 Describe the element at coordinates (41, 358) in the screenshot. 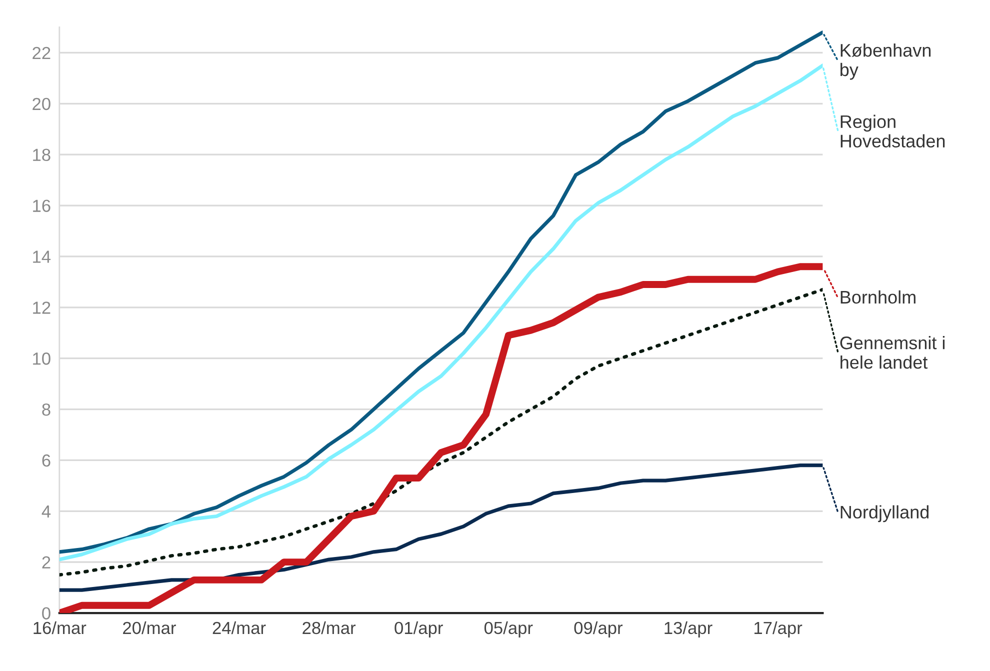

I see `y-tick-label: 10` at that location.